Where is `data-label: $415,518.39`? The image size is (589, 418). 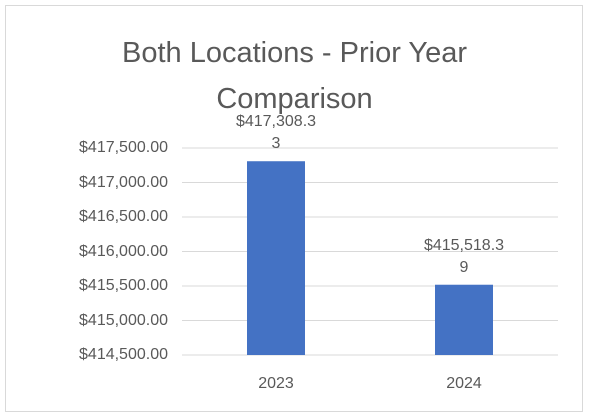
data-label: $415,518.39 is located at coordinates (464, 256).